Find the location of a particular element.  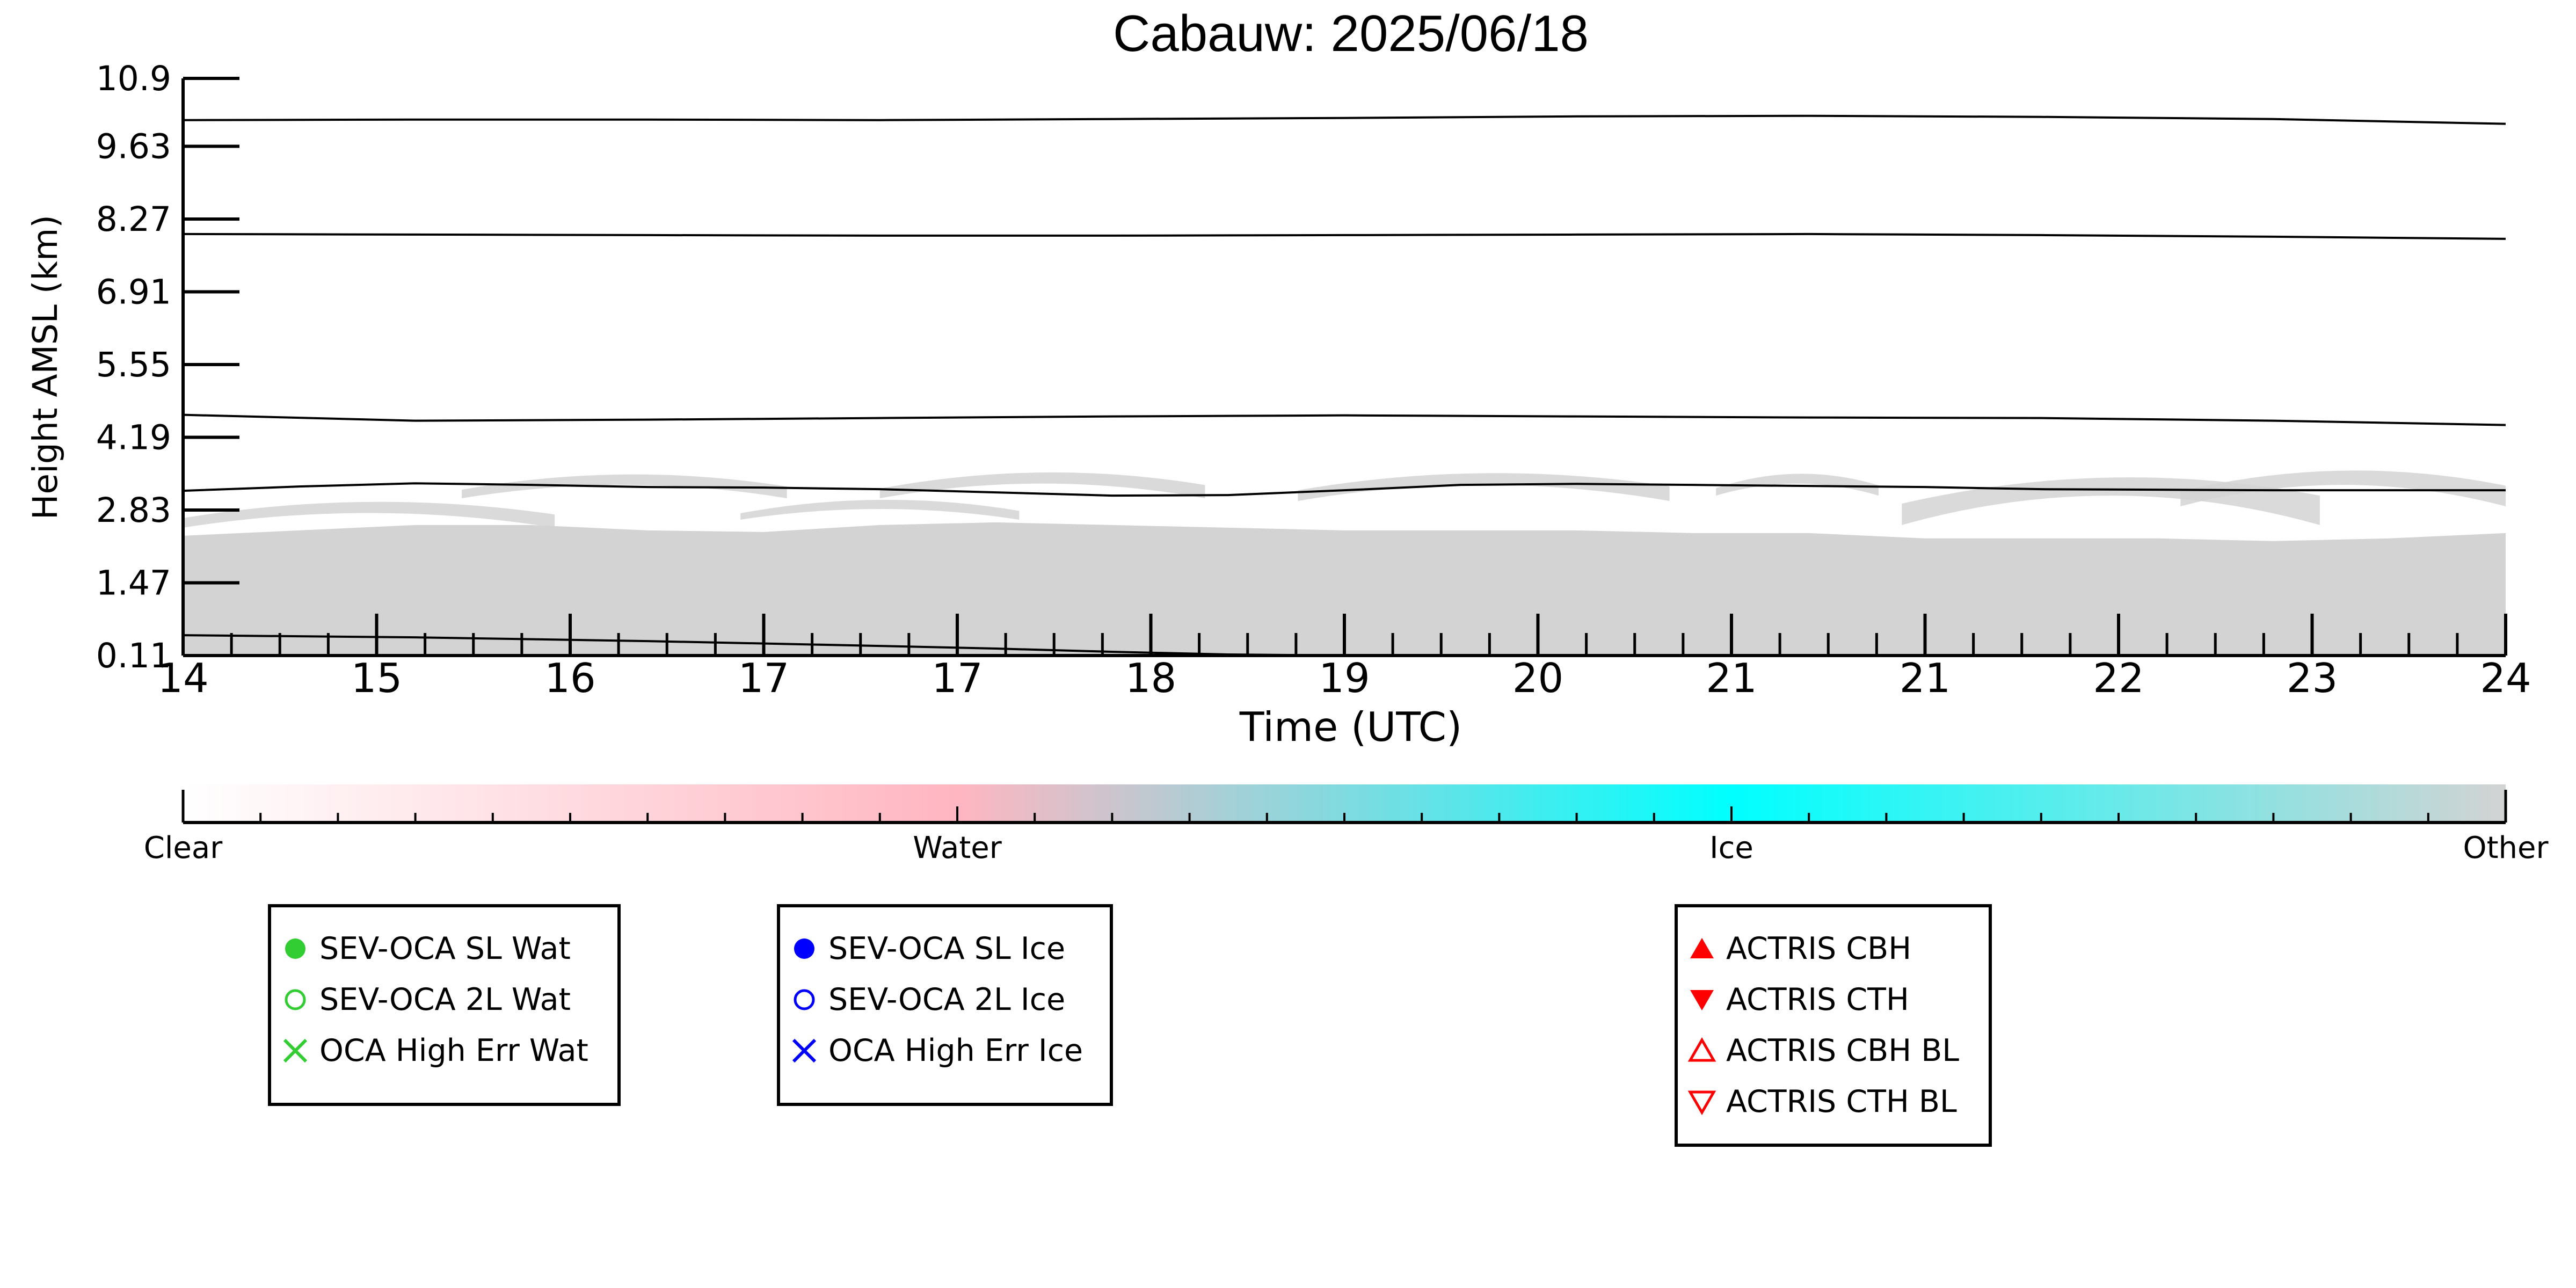

y-axis: 0.11 1.47 2.83 4.19 5.55 6.91 8.27 9.63 10.9 is located at coordinates (167, 367).